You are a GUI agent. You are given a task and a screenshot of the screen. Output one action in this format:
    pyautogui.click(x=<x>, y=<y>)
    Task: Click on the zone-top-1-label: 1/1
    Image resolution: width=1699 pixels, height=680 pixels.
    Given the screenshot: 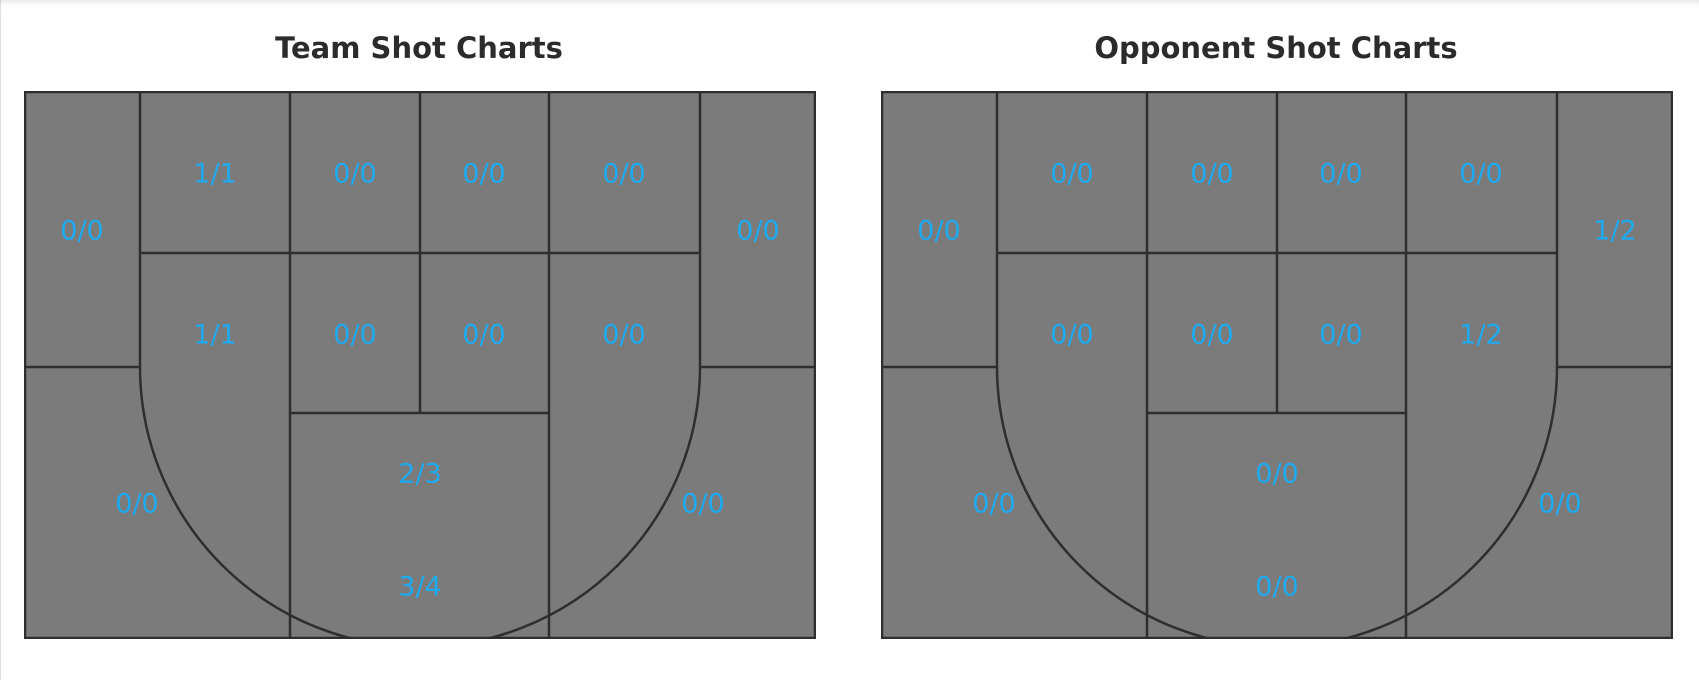 What is the action you would take?
    pyautogui.click(x=214, y=174)
    